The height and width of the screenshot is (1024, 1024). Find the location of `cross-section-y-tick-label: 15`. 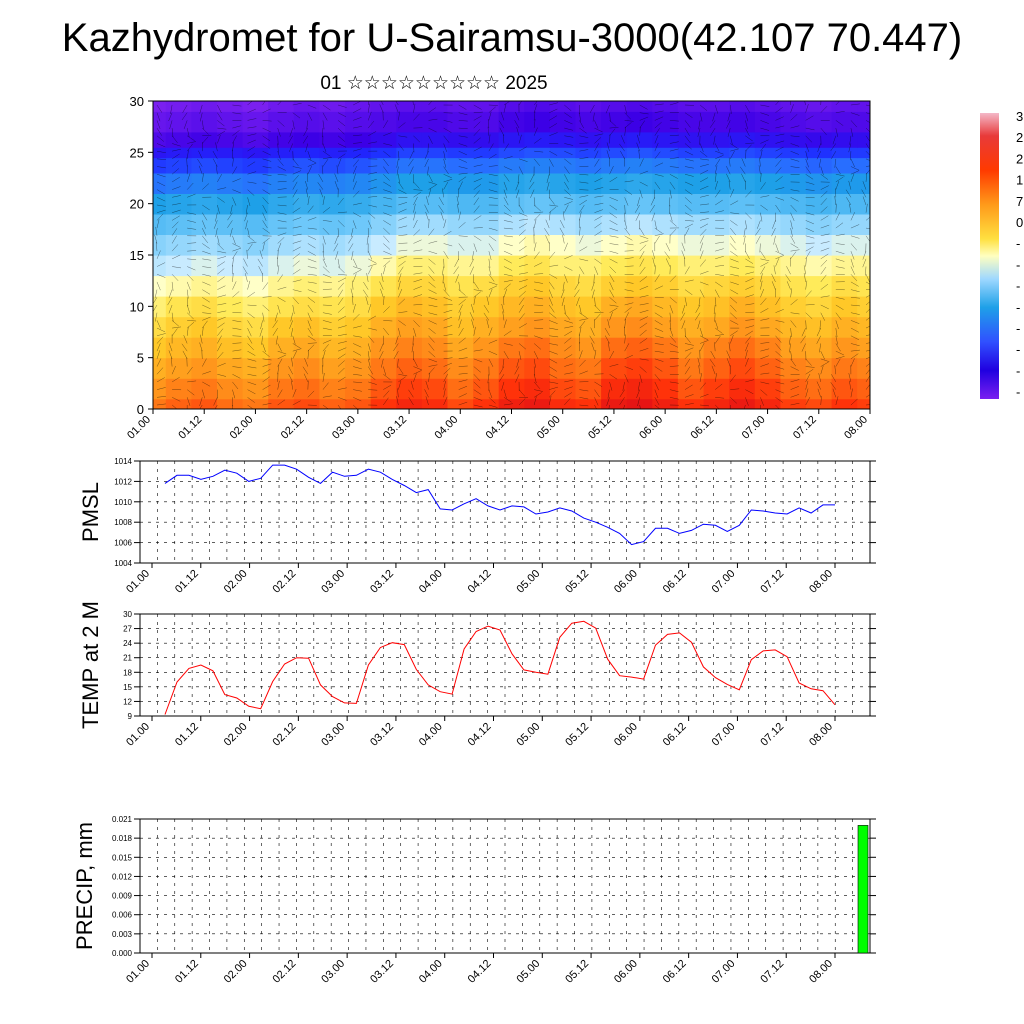

cross-section-y-tick-label: 15 is located at coordinates (137, 255).